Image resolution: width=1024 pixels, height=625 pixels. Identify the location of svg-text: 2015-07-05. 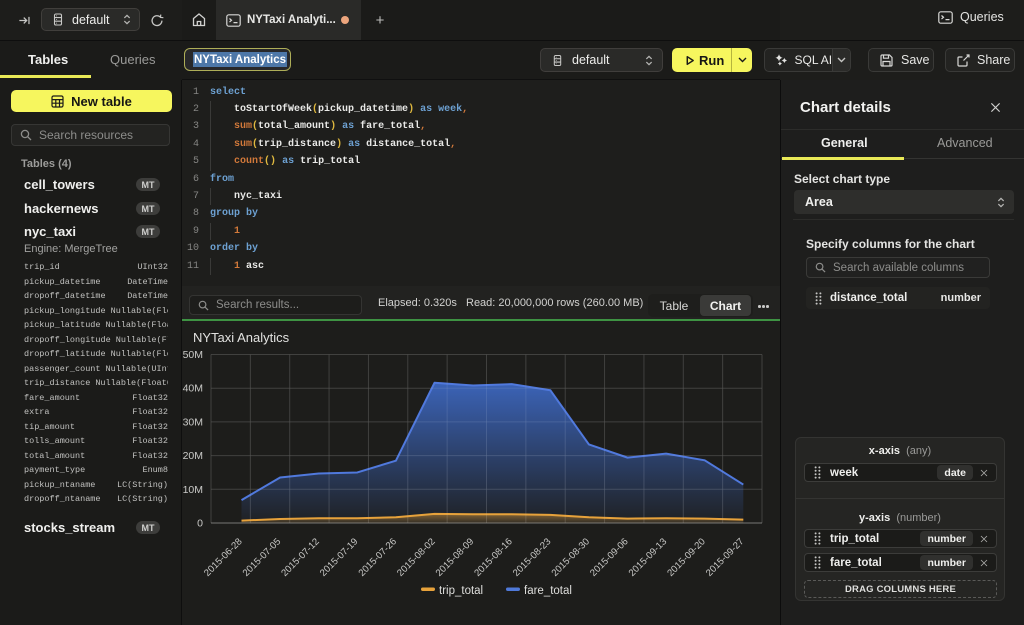
(262, 557).